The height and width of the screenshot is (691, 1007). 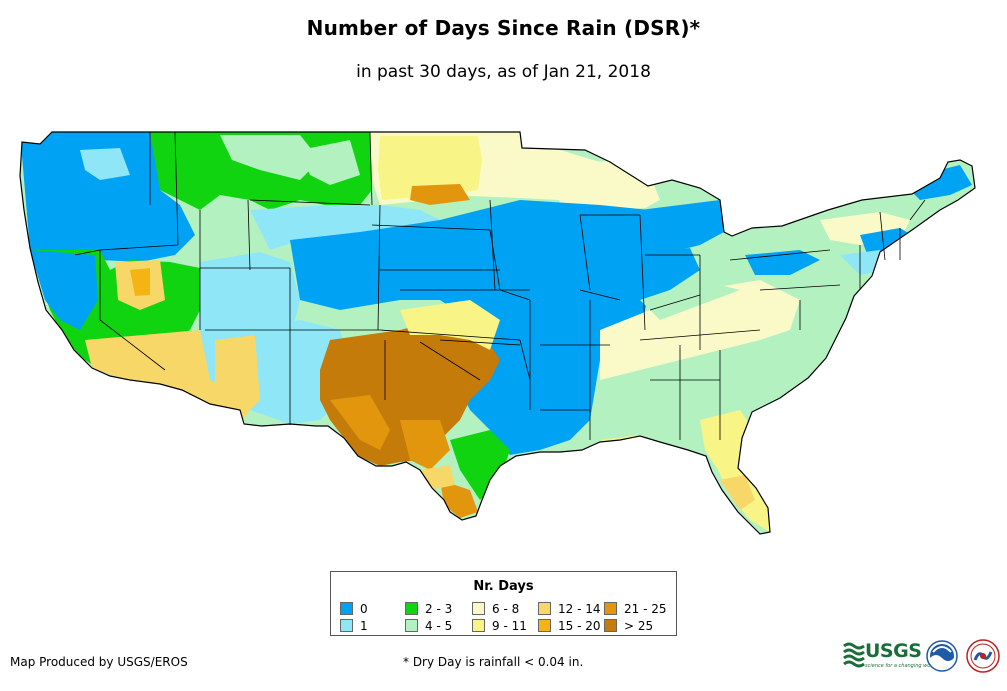 What do you see at coordinates (639, 626) in the screenshot?
I see `legend-label: > 25` at bounding box center [639, 626].